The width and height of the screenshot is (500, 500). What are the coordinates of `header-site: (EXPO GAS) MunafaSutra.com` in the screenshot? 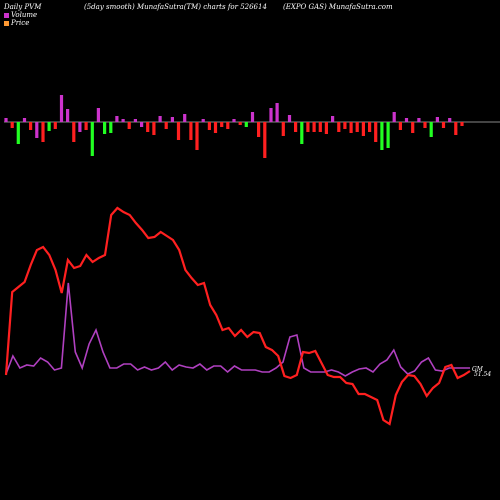 It's located at (338, 7).